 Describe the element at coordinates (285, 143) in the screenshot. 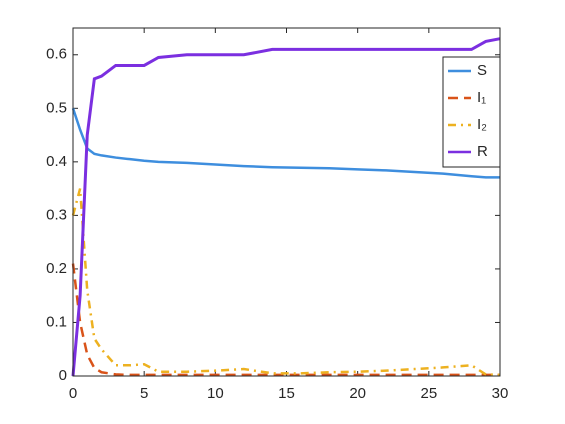

I see `series-line` at that location.